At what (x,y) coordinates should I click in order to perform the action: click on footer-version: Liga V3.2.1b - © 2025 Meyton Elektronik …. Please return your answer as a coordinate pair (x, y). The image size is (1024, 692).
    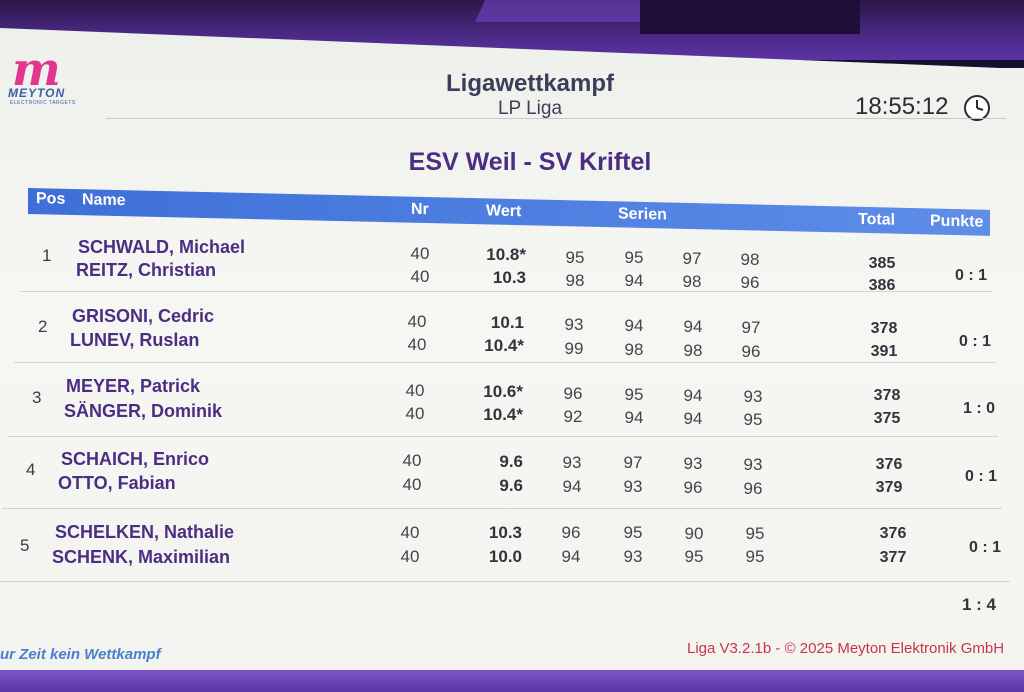
    Looking at the image, I should click on (846, 648).